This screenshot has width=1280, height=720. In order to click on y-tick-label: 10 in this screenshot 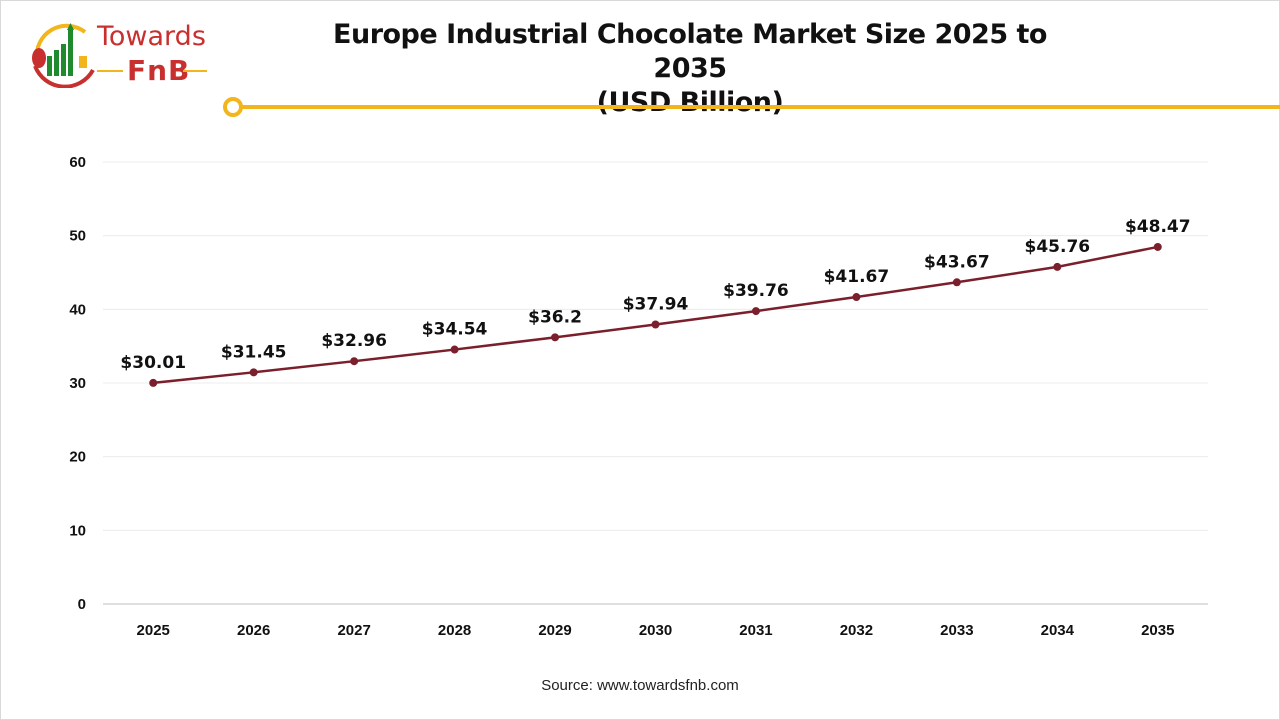, I will do `click(77, 530)`.